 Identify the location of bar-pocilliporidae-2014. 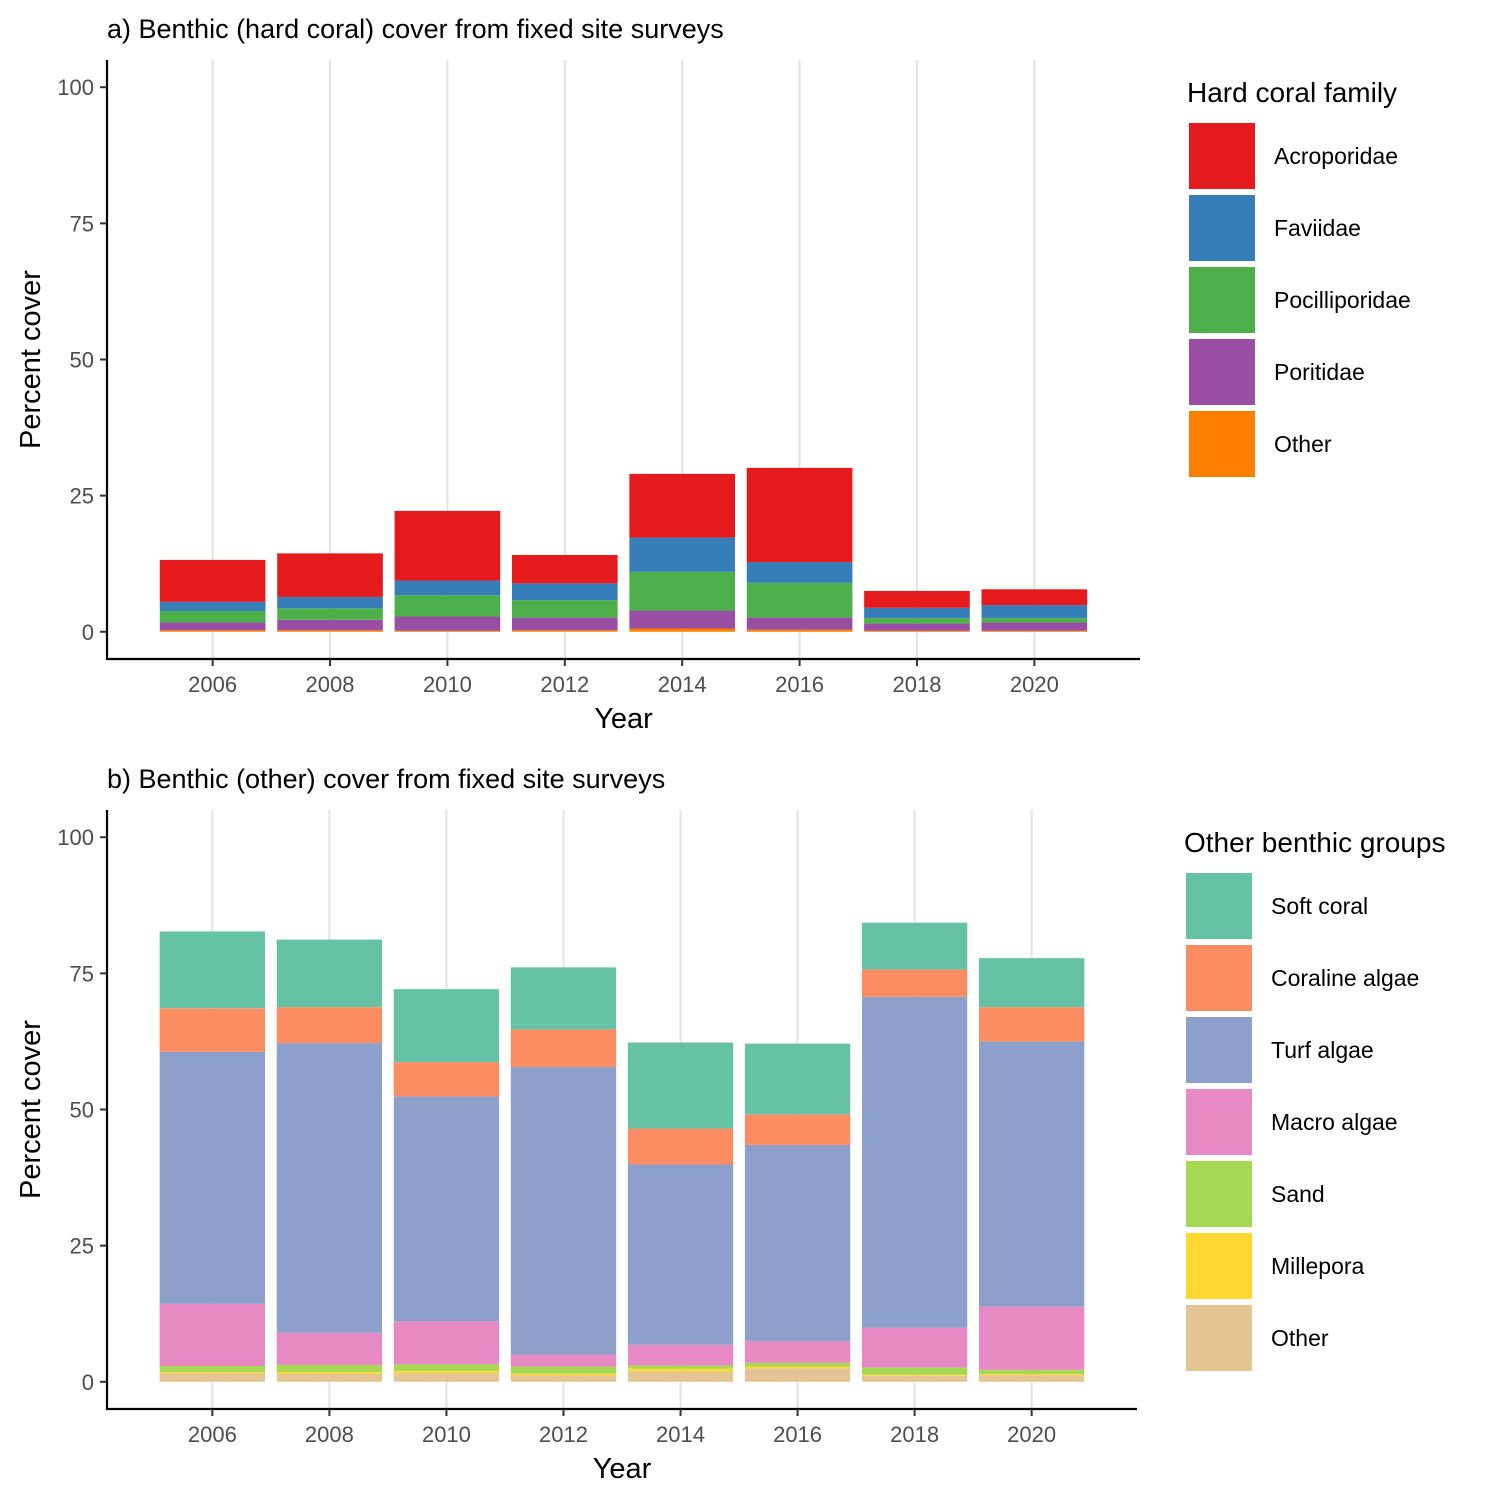
(682, 591).